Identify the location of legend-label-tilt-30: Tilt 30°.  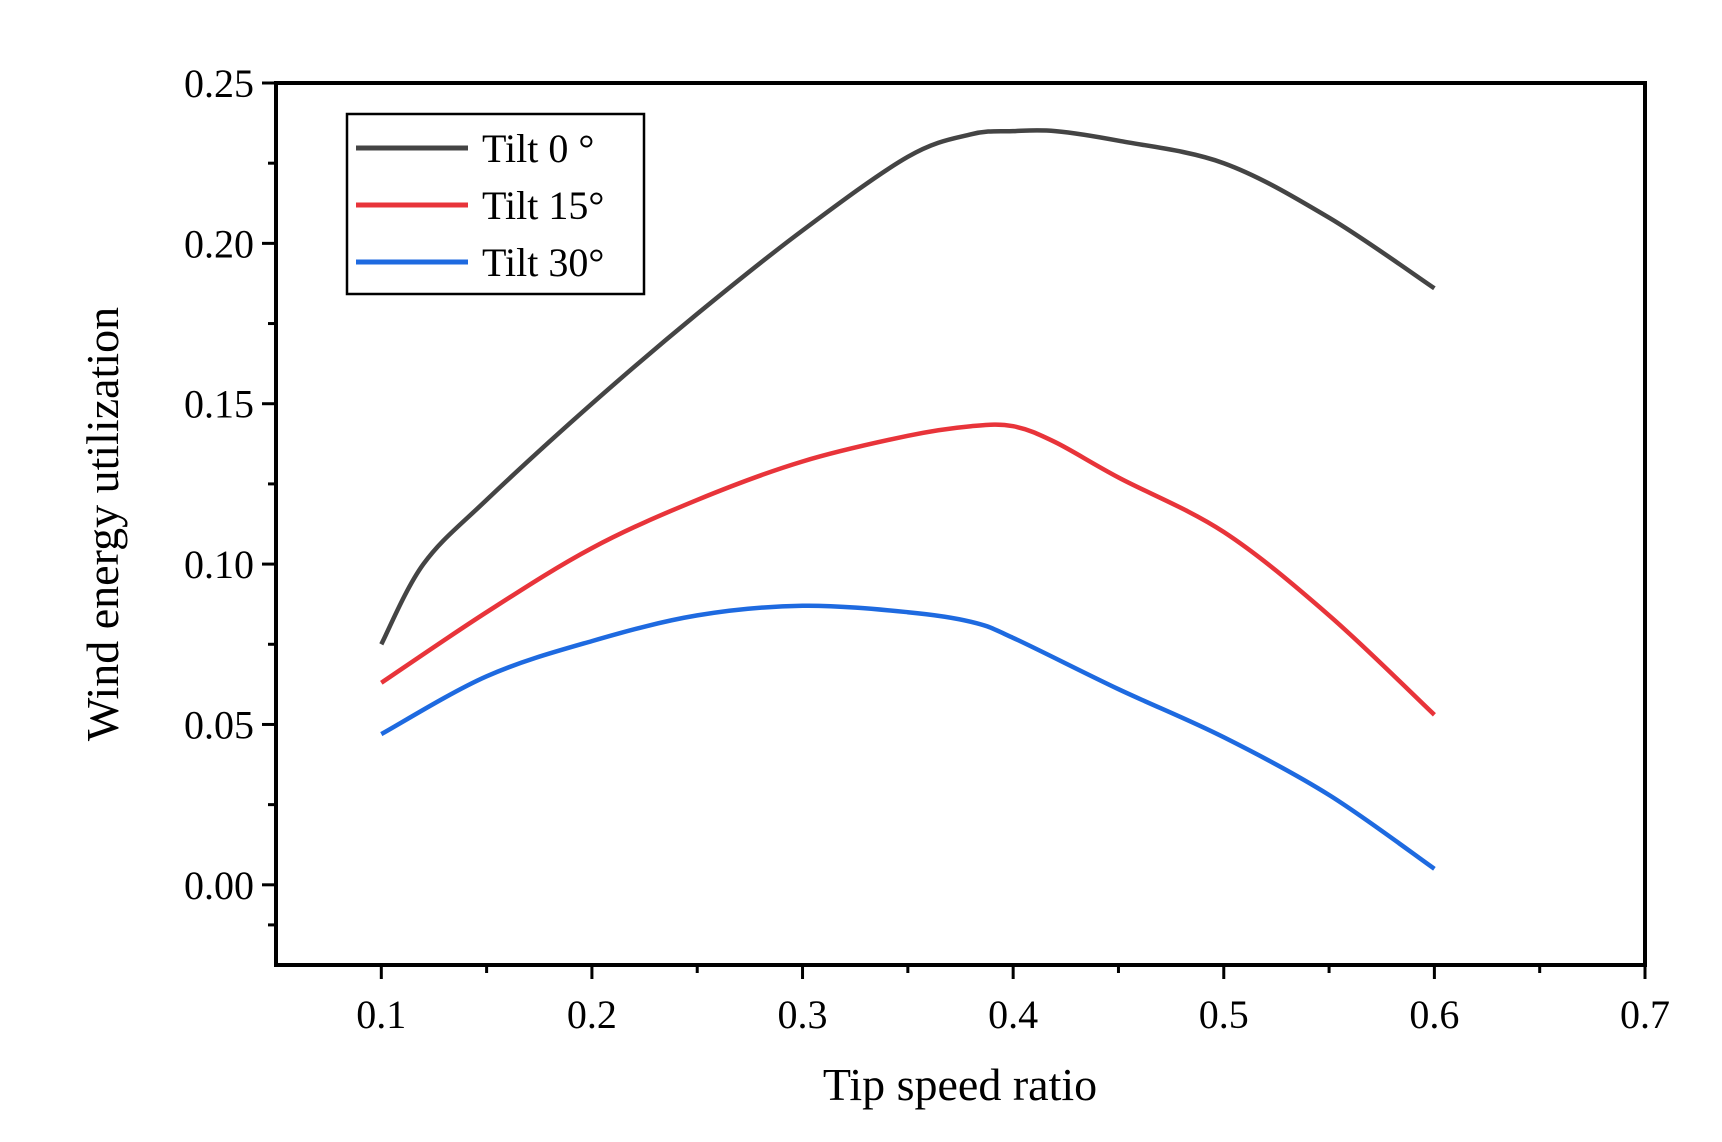
(543, 262).